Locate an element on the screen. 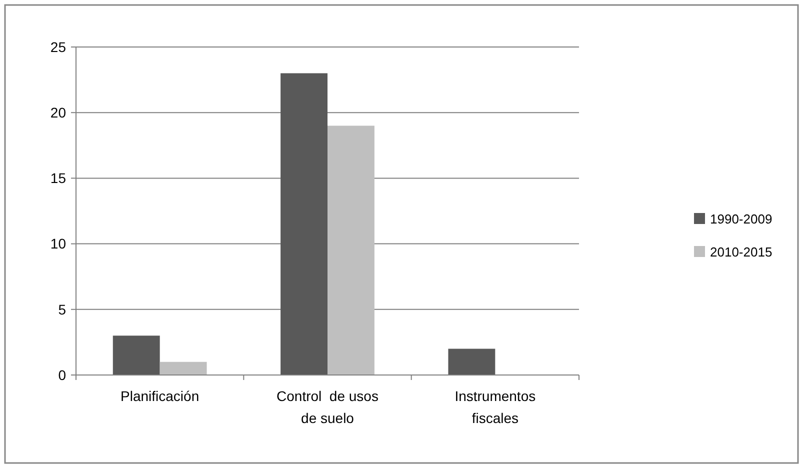 The height and width of the screenshot is (468, 803). legend-label: 1990-2009 is located at coordinates (741, 219).